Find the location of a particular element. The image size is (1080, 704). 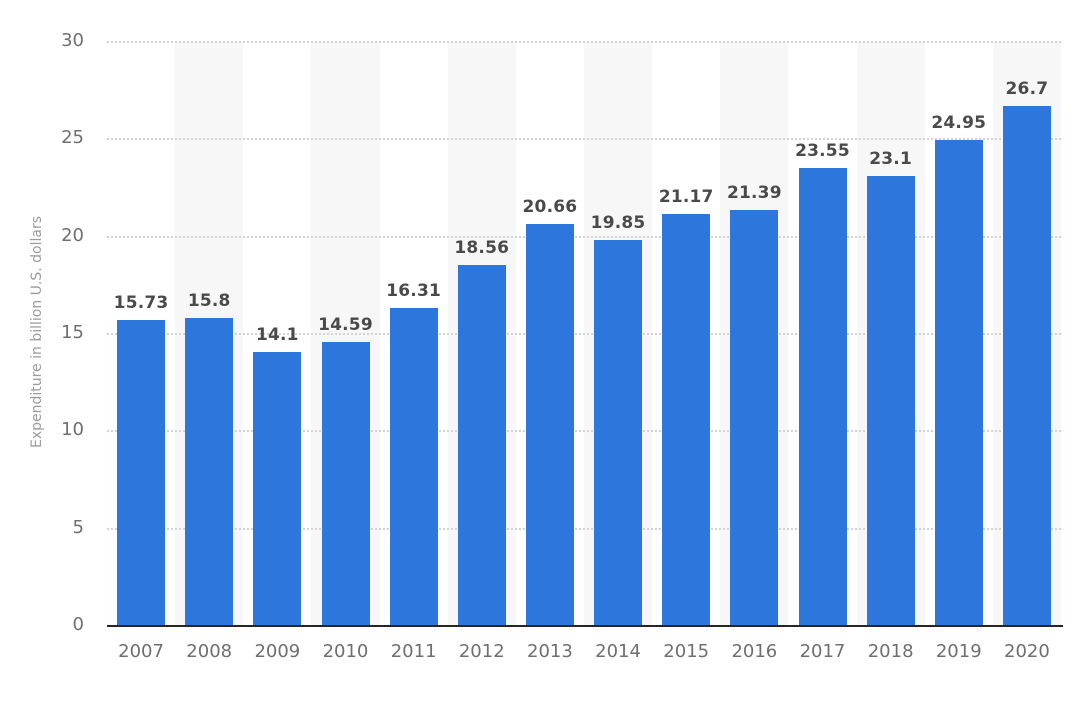

bar-value-label-2015: 21.17 is located at coordinates (686, 196).